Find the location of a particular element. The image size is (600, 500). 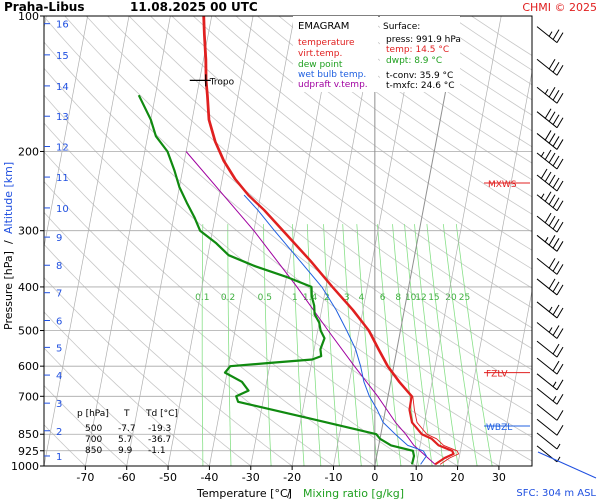

surface-title: Surface: is located at coordinates (401, 27).